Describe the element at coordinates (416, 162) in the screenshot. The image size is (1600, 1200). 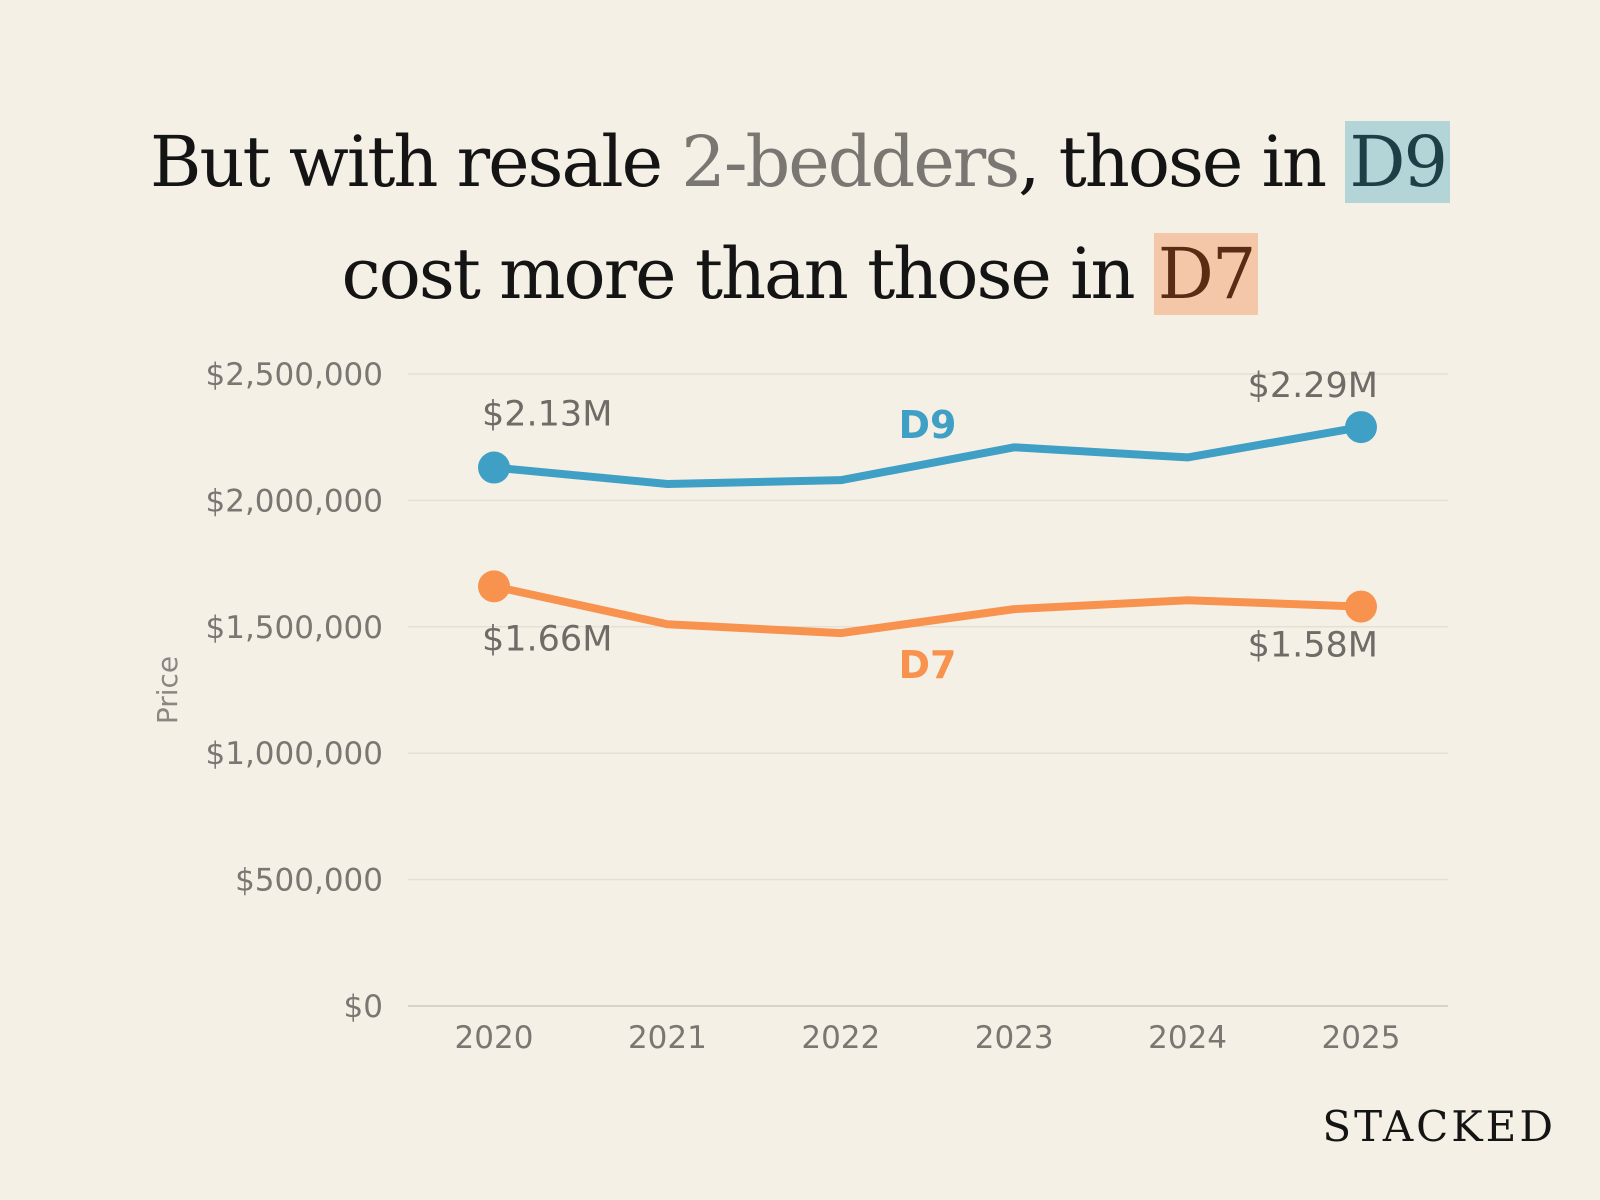
I see `title-part-1: But with resale` at that location.